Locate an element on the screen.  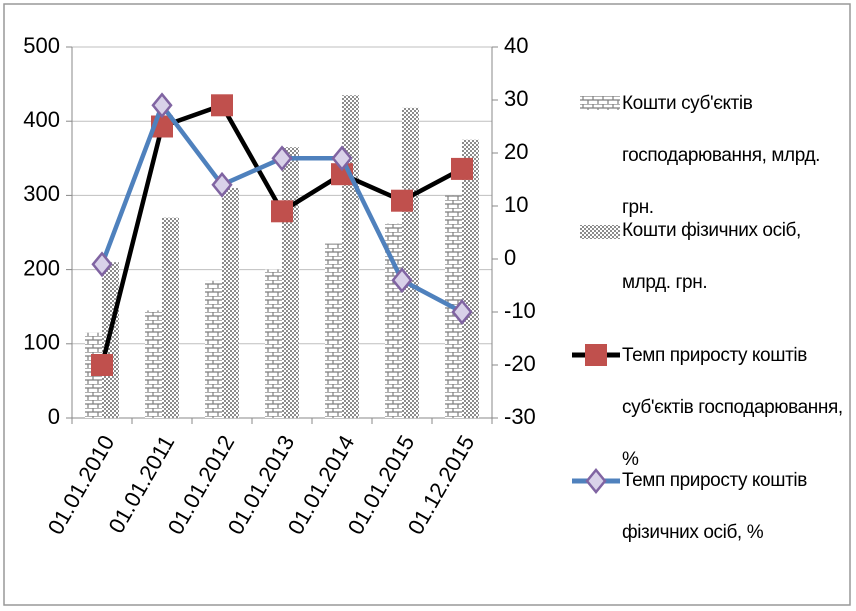
y2-tick-label: 40 is located at coordinates (516, 45).